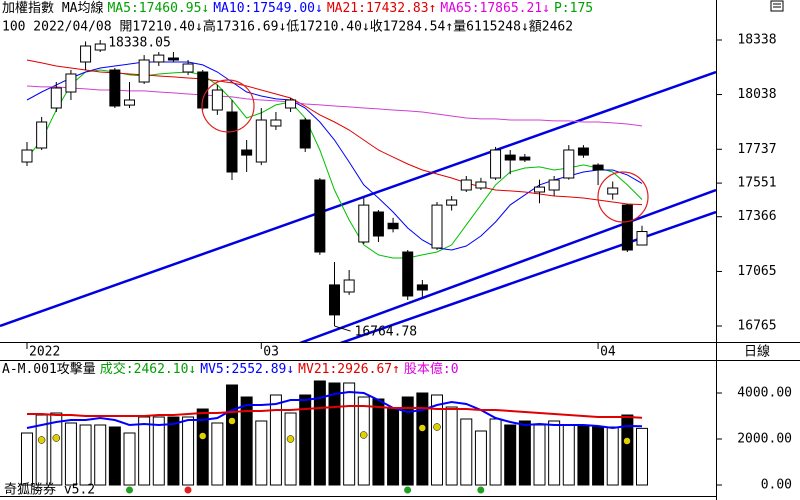 The height and width of the screenshot is (500, 800). Describe the element at coordinates (777, 6) in the screenshot. I see `window-icon` at that location.